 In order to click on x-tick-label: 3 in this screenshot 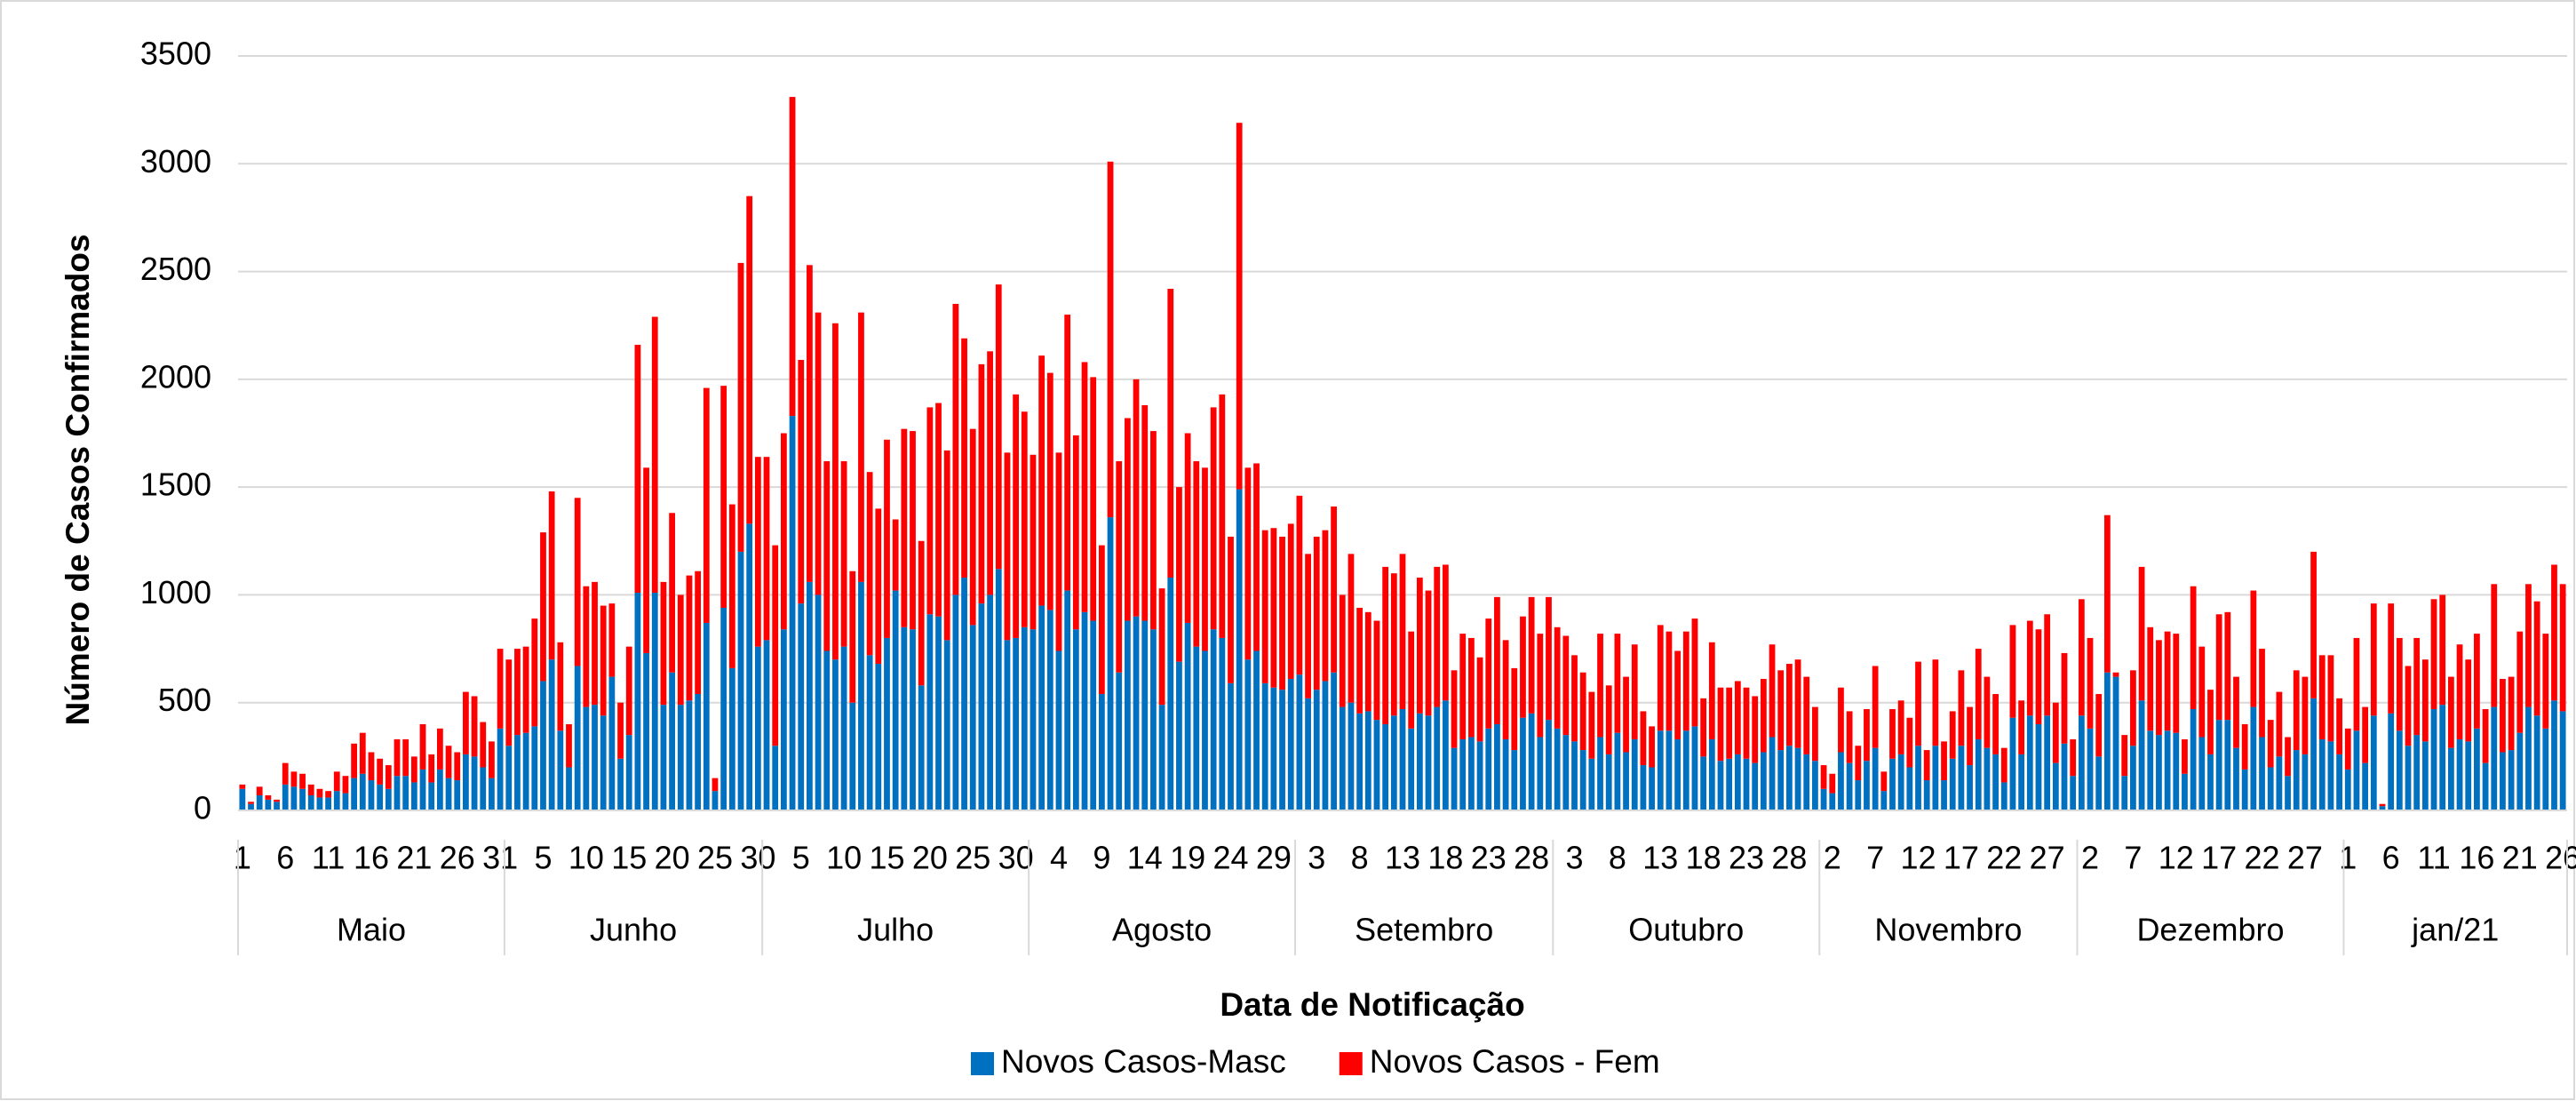, I will do `click(1574, 858)`.